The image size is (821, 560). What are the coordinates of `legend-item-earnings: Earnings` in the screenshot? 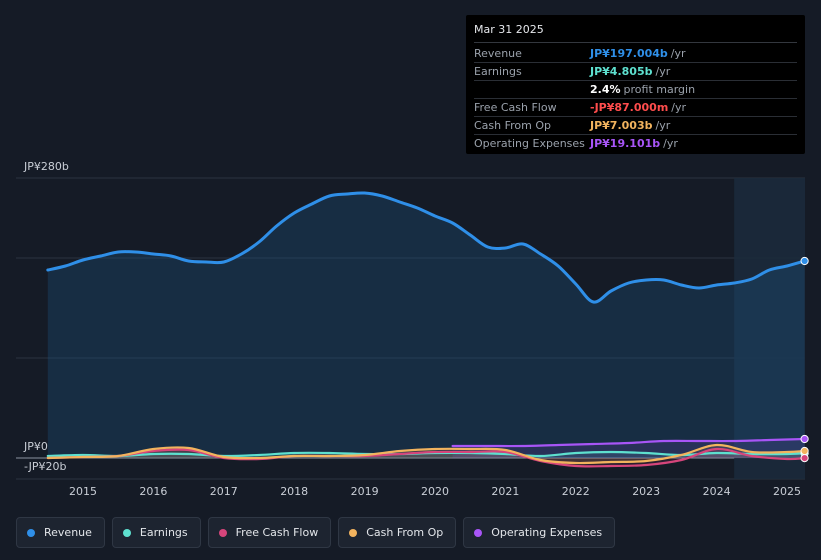 It's located at (156, 532).